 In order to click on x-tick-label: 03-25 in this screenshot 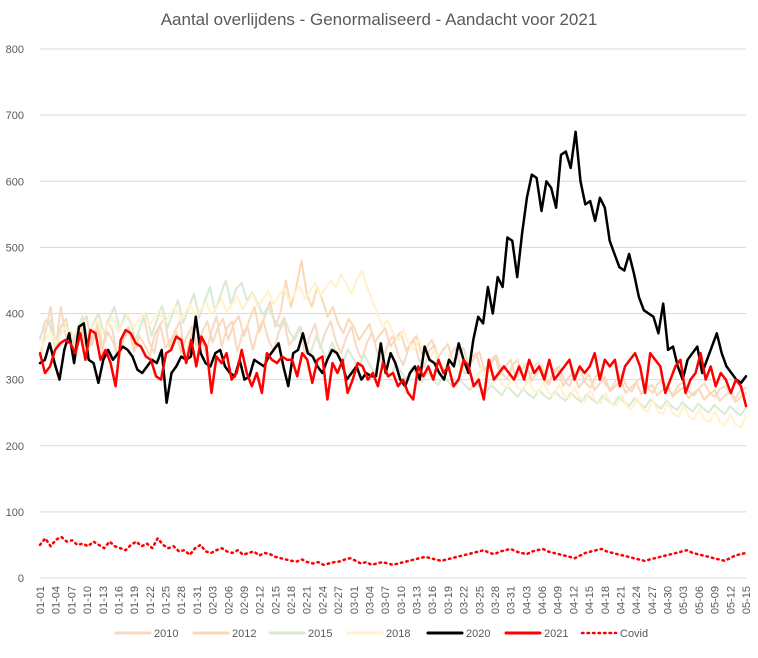, I will do `click(480, 600)`.